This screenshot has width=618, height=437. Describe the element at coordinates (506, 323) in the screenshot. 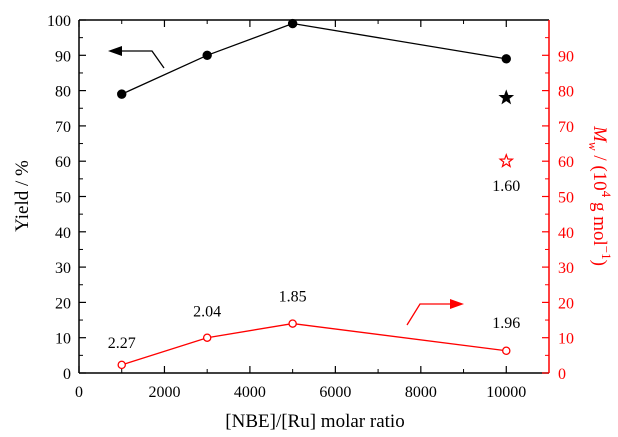

I see `pdi-data-label: 1.96` at that location.